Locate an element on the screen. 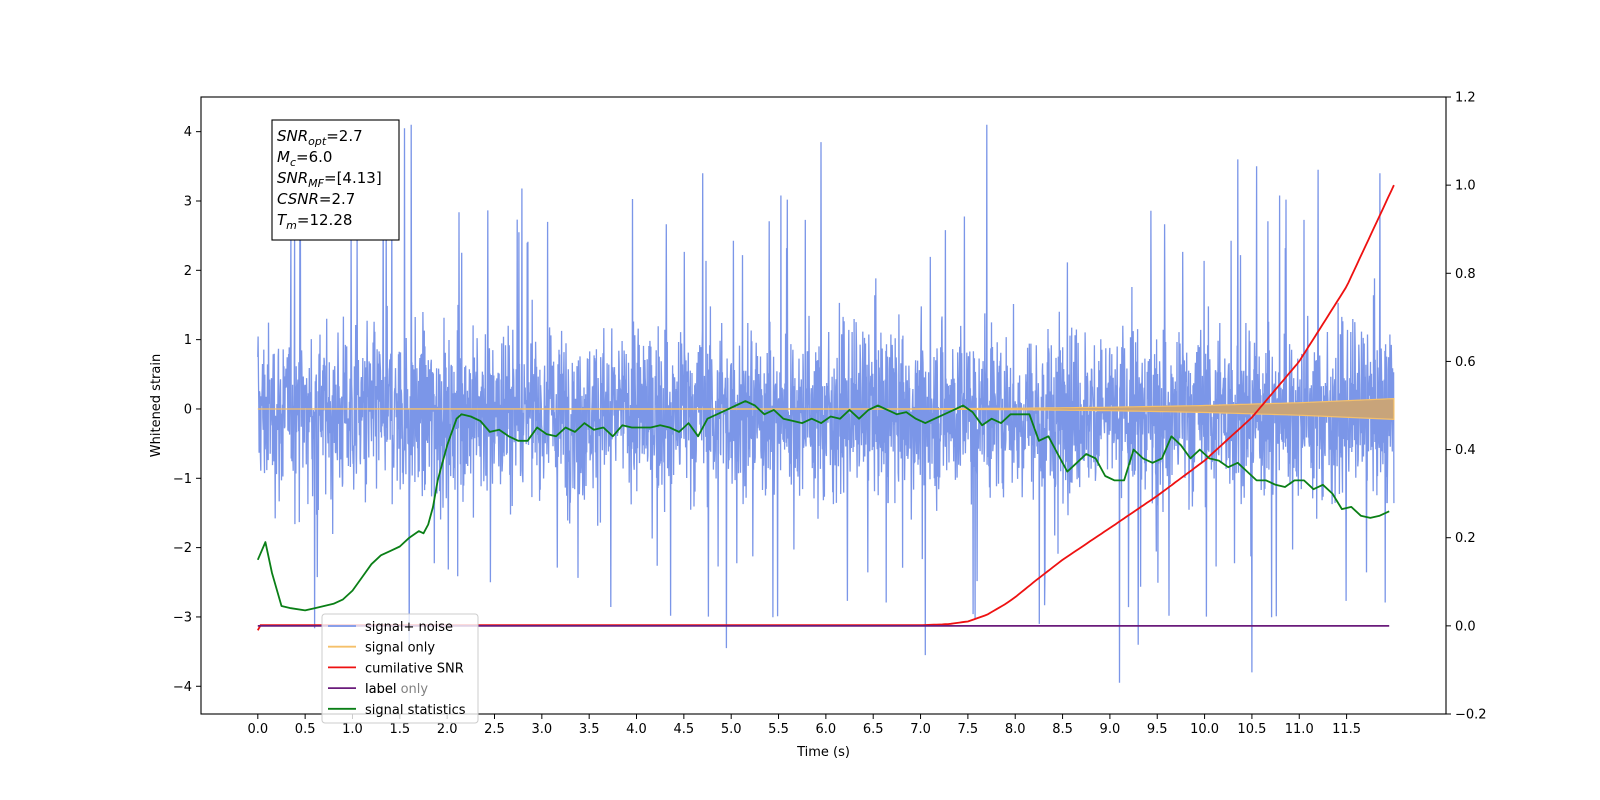 The height and width of the screenshot is (800, 1600). y-right-tick-label: 0.4 is located at coordinates (1465, 450).